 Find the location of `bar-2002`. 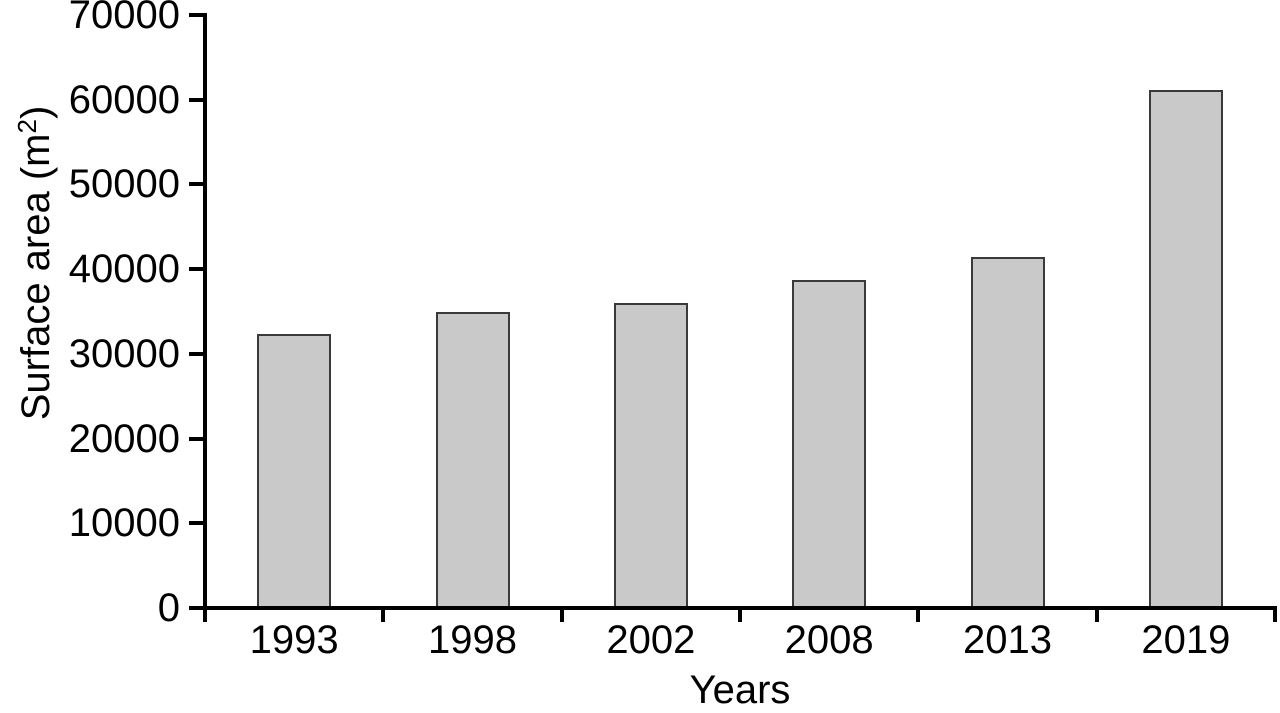

bar-2002 is located at coordinates (650, 455).